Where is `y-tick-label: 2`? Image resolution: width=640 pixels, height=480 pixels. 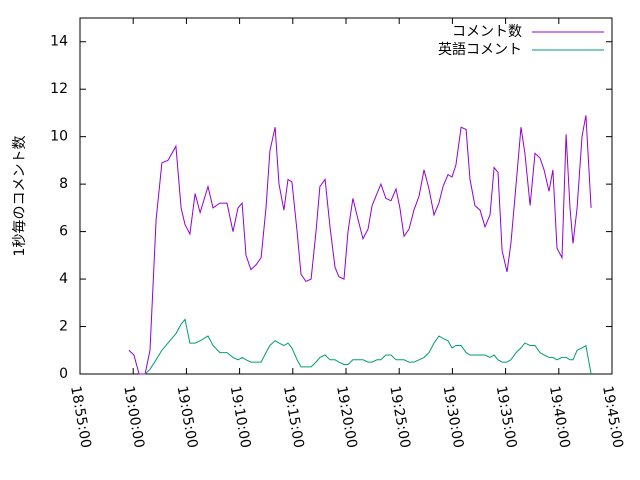
y-tick-label: 2 is located at coordinates (63, 327).